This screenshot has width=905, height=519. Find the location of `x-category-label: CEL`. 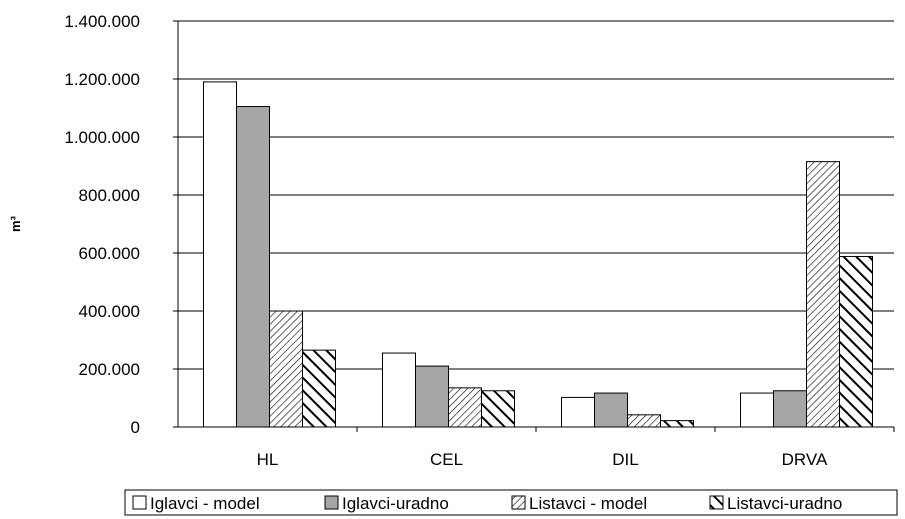

x-category-label: CEL is located at coordinates (446, 459).